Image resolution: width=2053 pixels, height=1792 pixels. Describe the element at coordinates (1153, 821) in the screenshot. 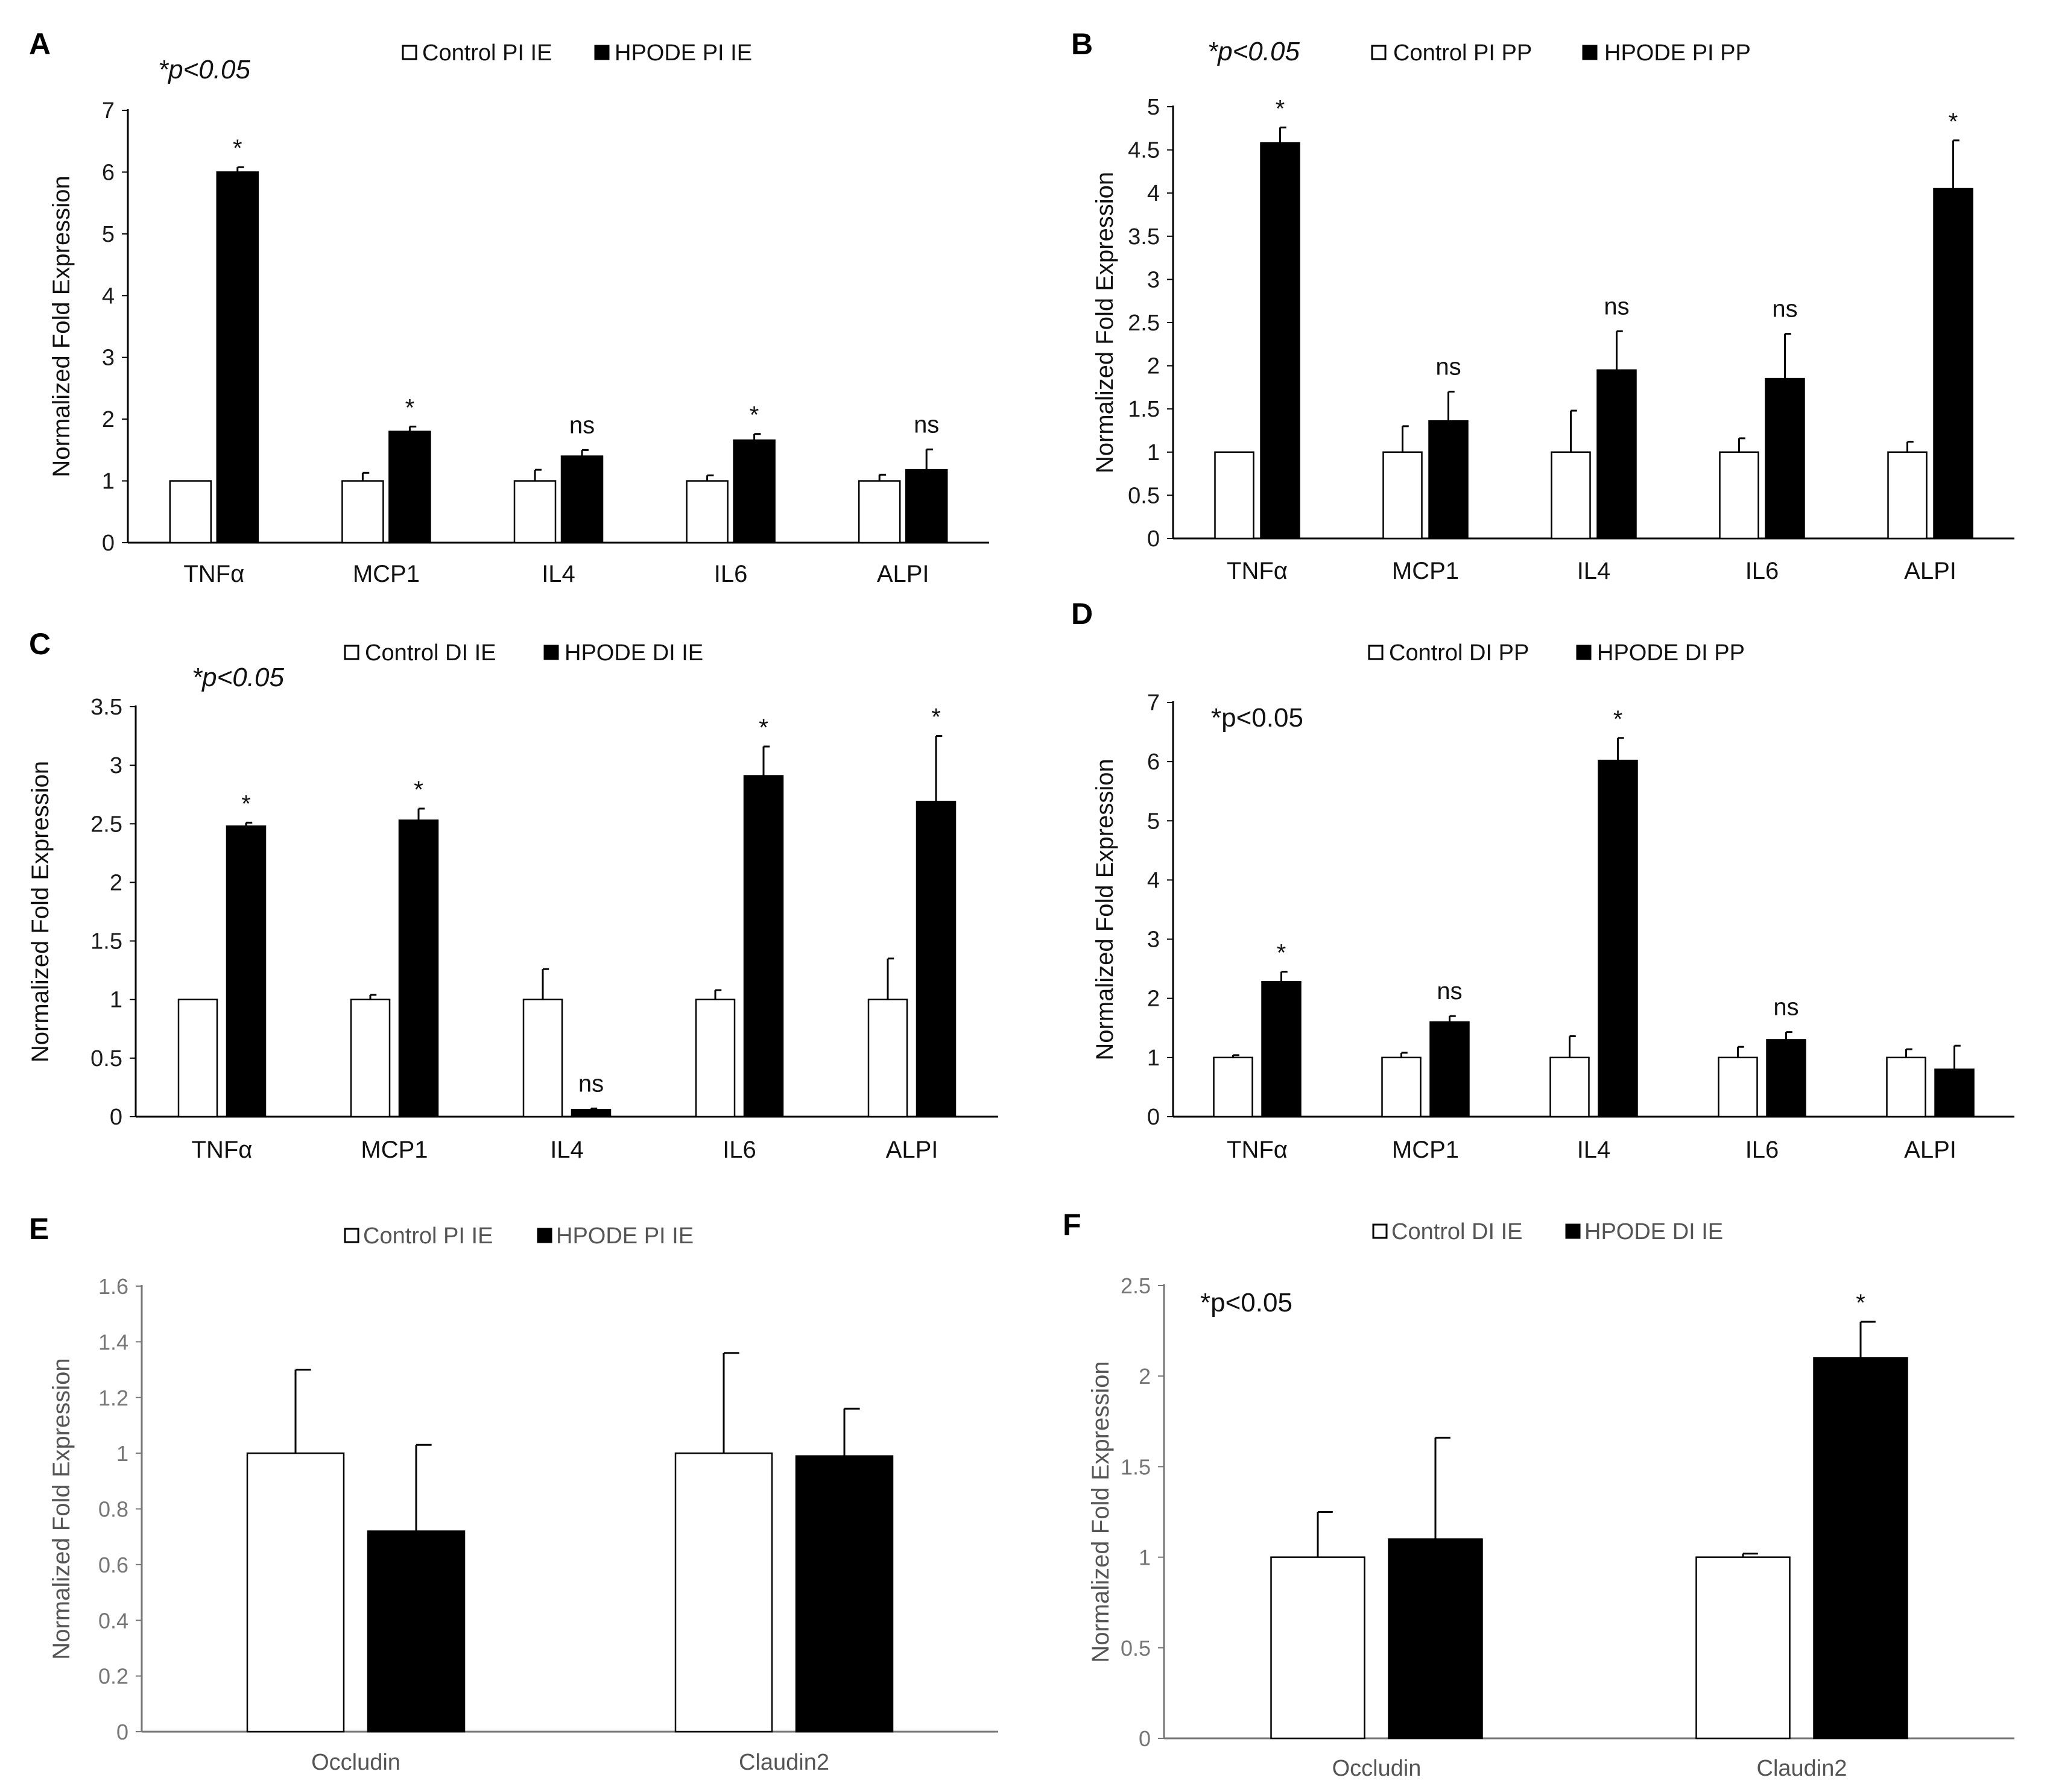

I see `y-tick-label: 5` at that location.